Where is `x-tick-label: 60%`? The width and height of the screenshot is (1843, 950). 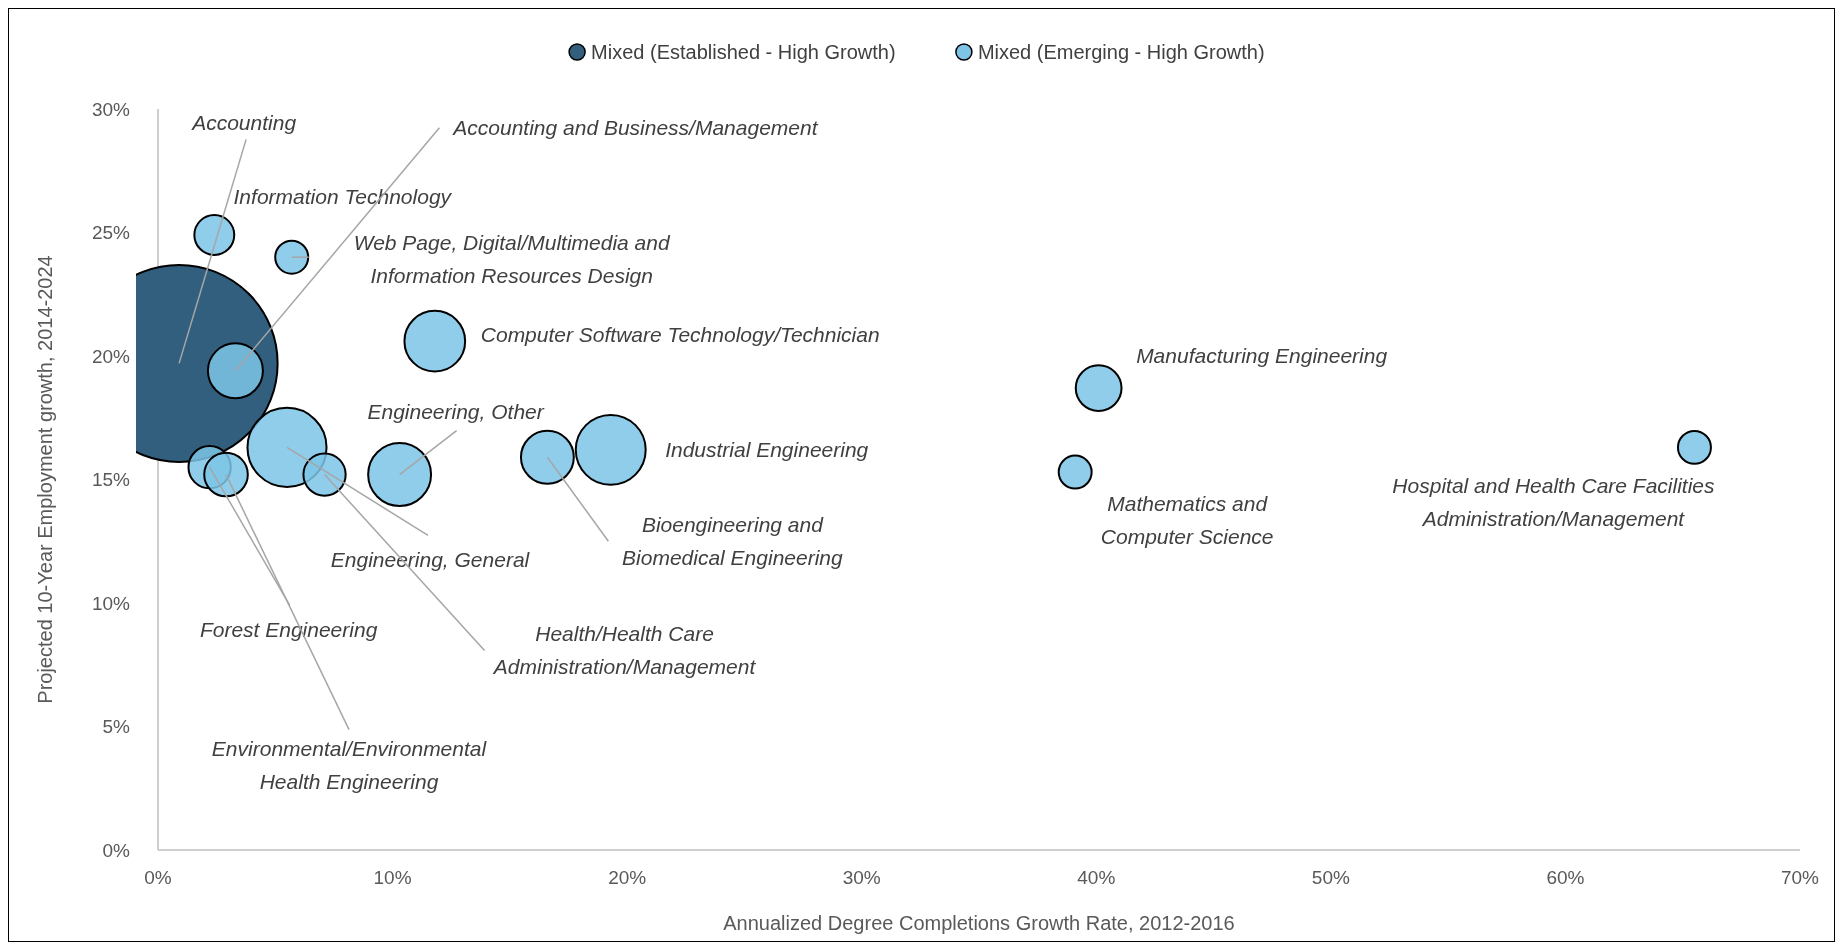 x-tick-label: 60% is located at coordinates (1565, 877).